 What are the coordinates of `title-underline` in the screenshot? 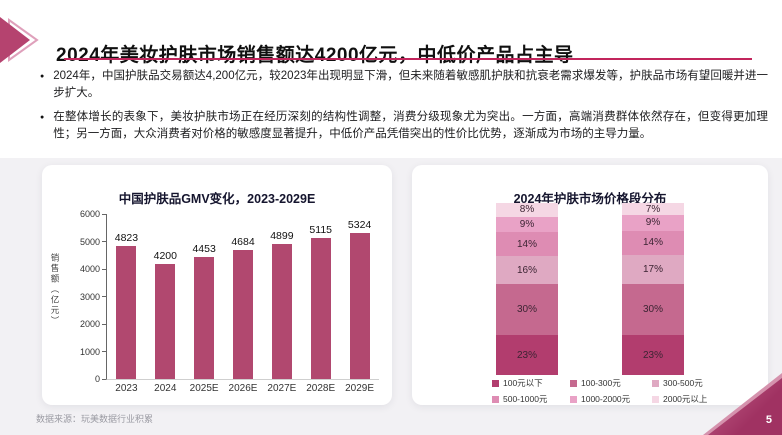 It's located at (408, 59).